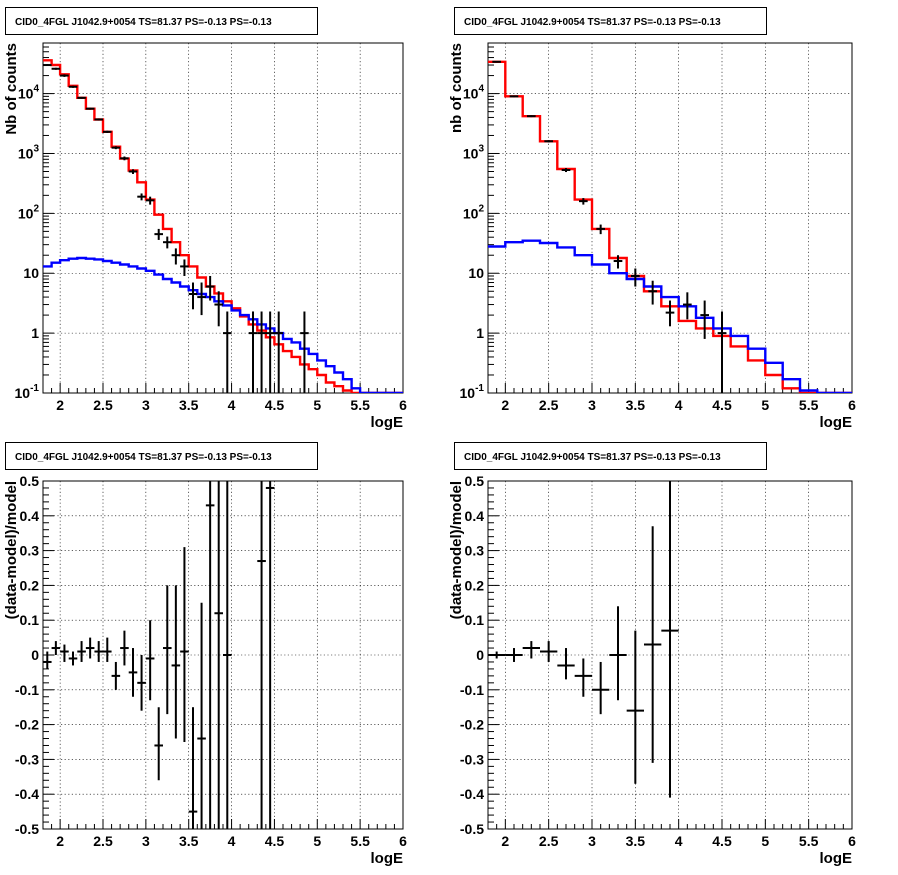  I want to click on y-tick-label: 10², so click(29, 212).